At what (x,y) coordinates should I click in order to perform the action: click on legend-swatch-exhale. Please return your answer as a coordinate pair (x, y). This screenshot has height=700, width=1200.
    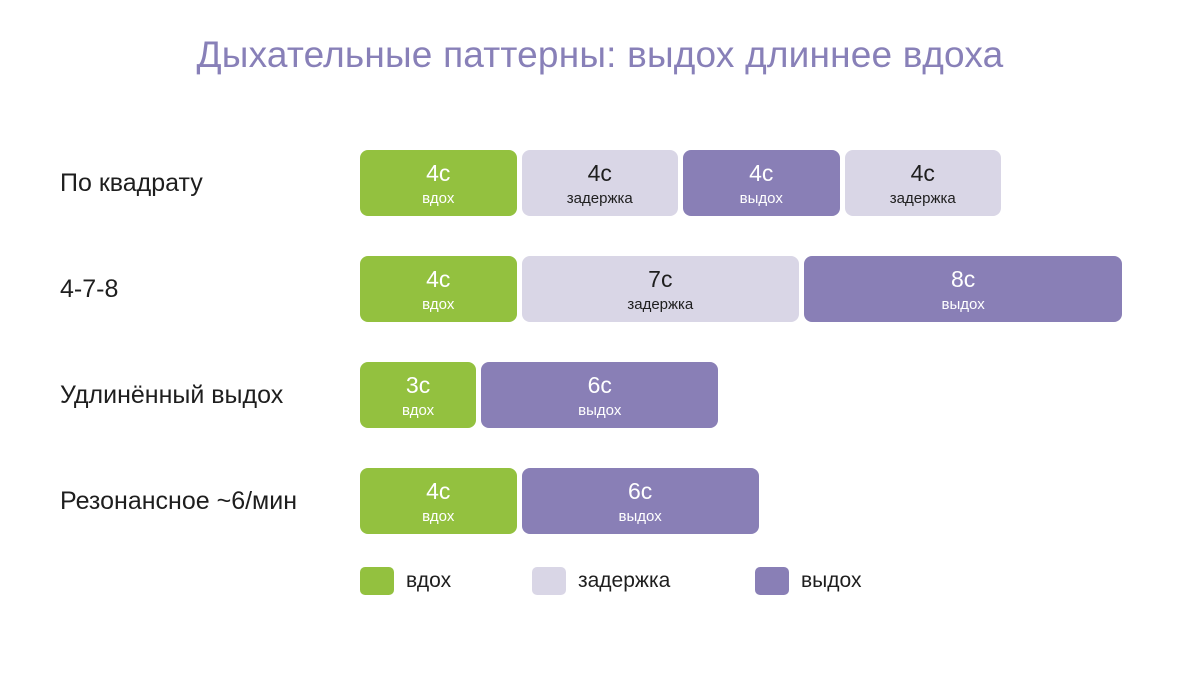
    Looking at the image, I should click on (772, 581).